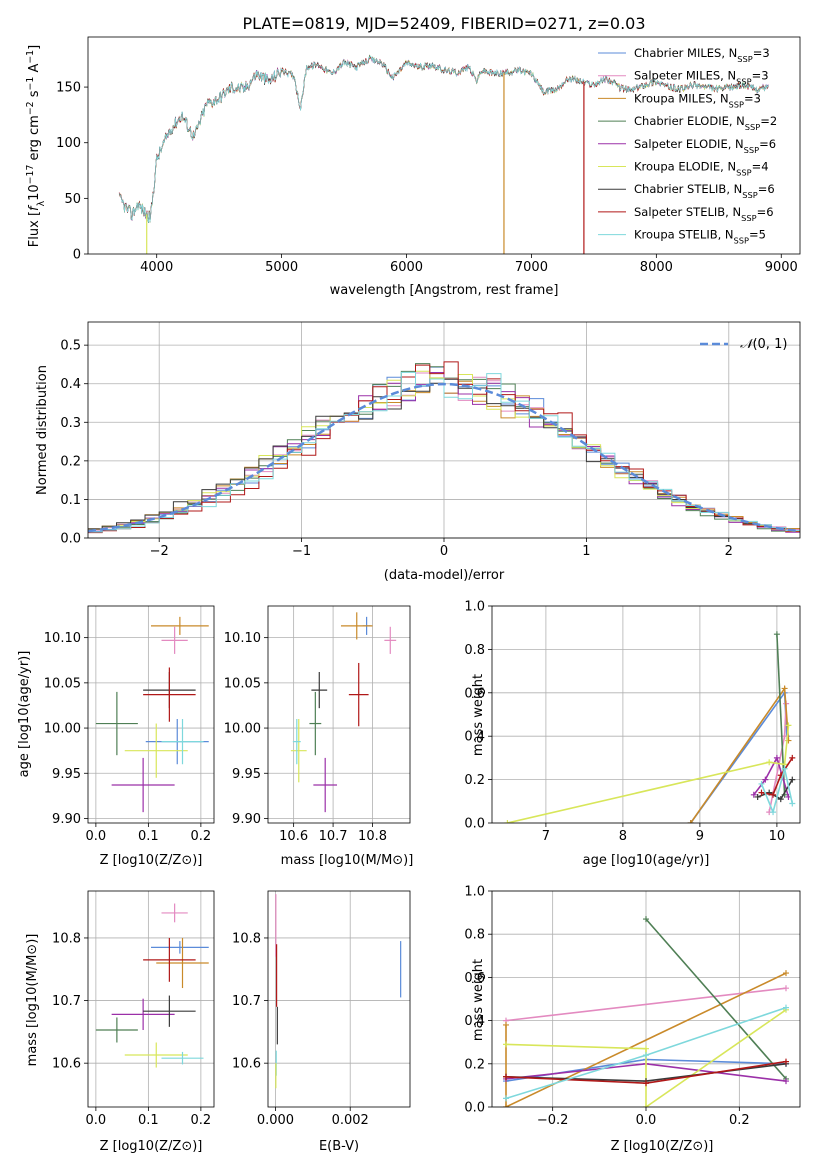 This screenshot has width=819, height=1170. I want to click on weight_vs_Z-plot, so click(646, 1011).